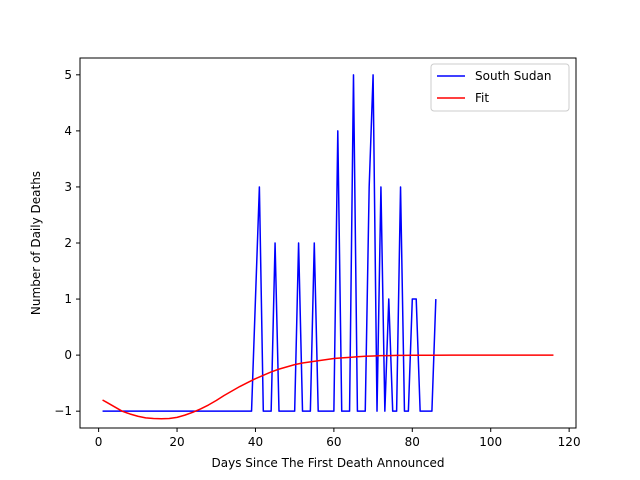 The height and width of the screenshot is (480, 640). I want to click on y-tick-label: 2, so click(68, 243).